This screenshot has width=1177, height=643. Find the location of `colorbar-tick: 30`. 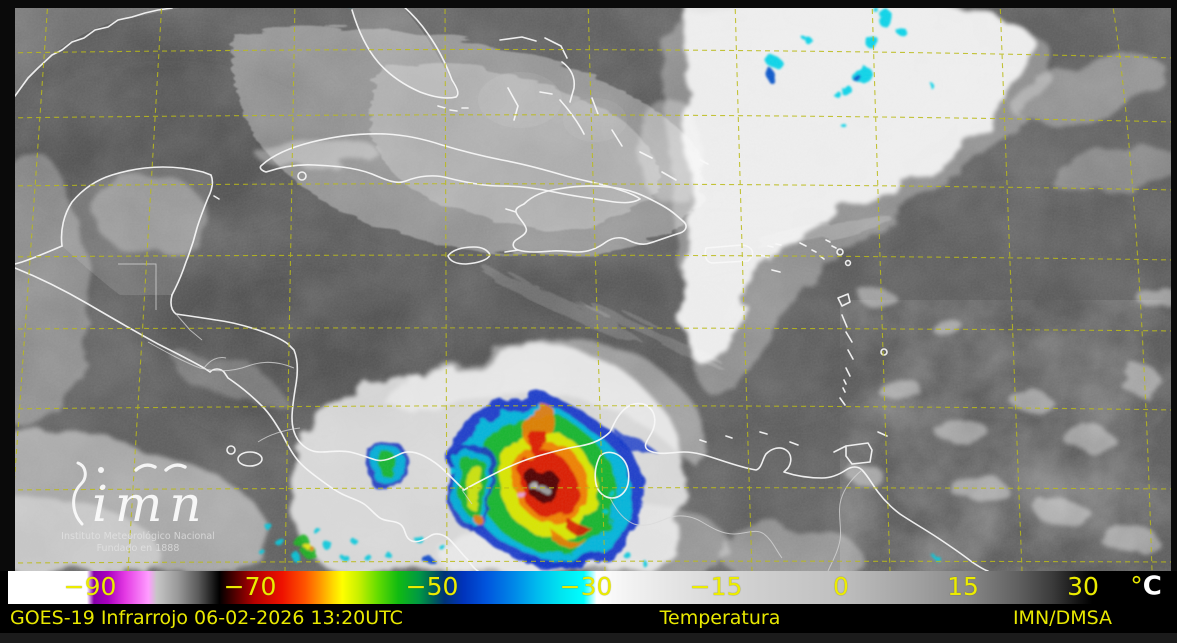

colorbar-tick: 30 is located at coordinates (1083, 586).